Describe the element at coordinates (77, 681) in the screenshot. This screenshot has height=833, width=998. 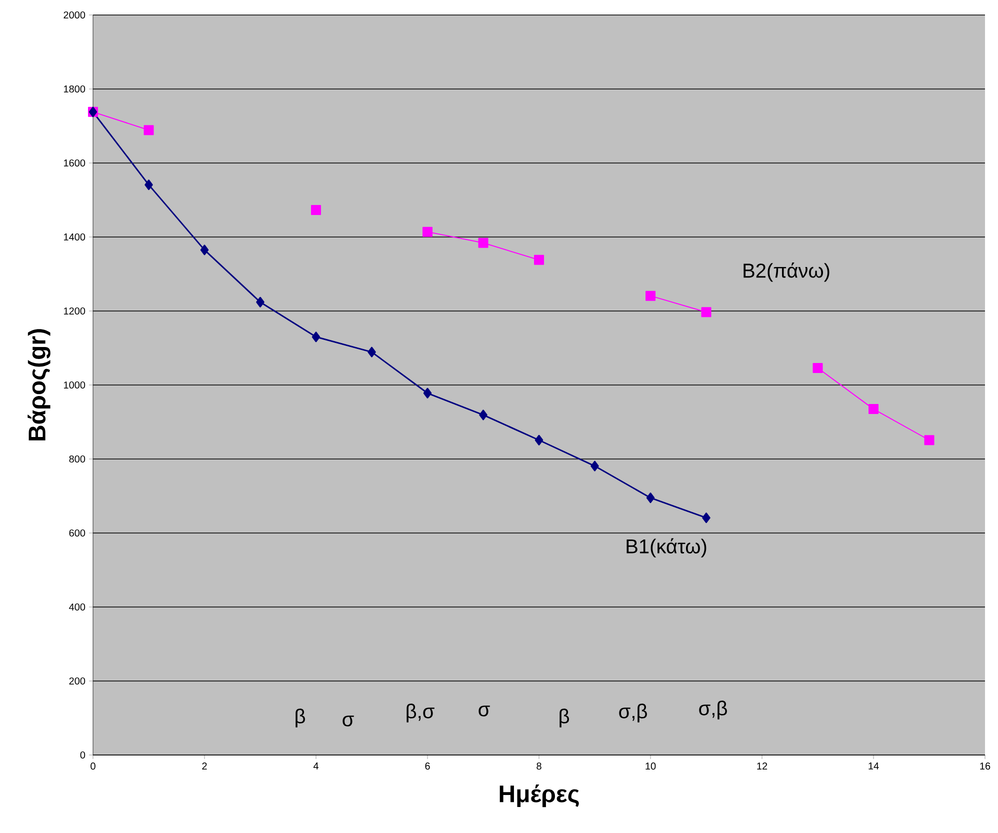
I see `y-tick-label: 200` at that location.